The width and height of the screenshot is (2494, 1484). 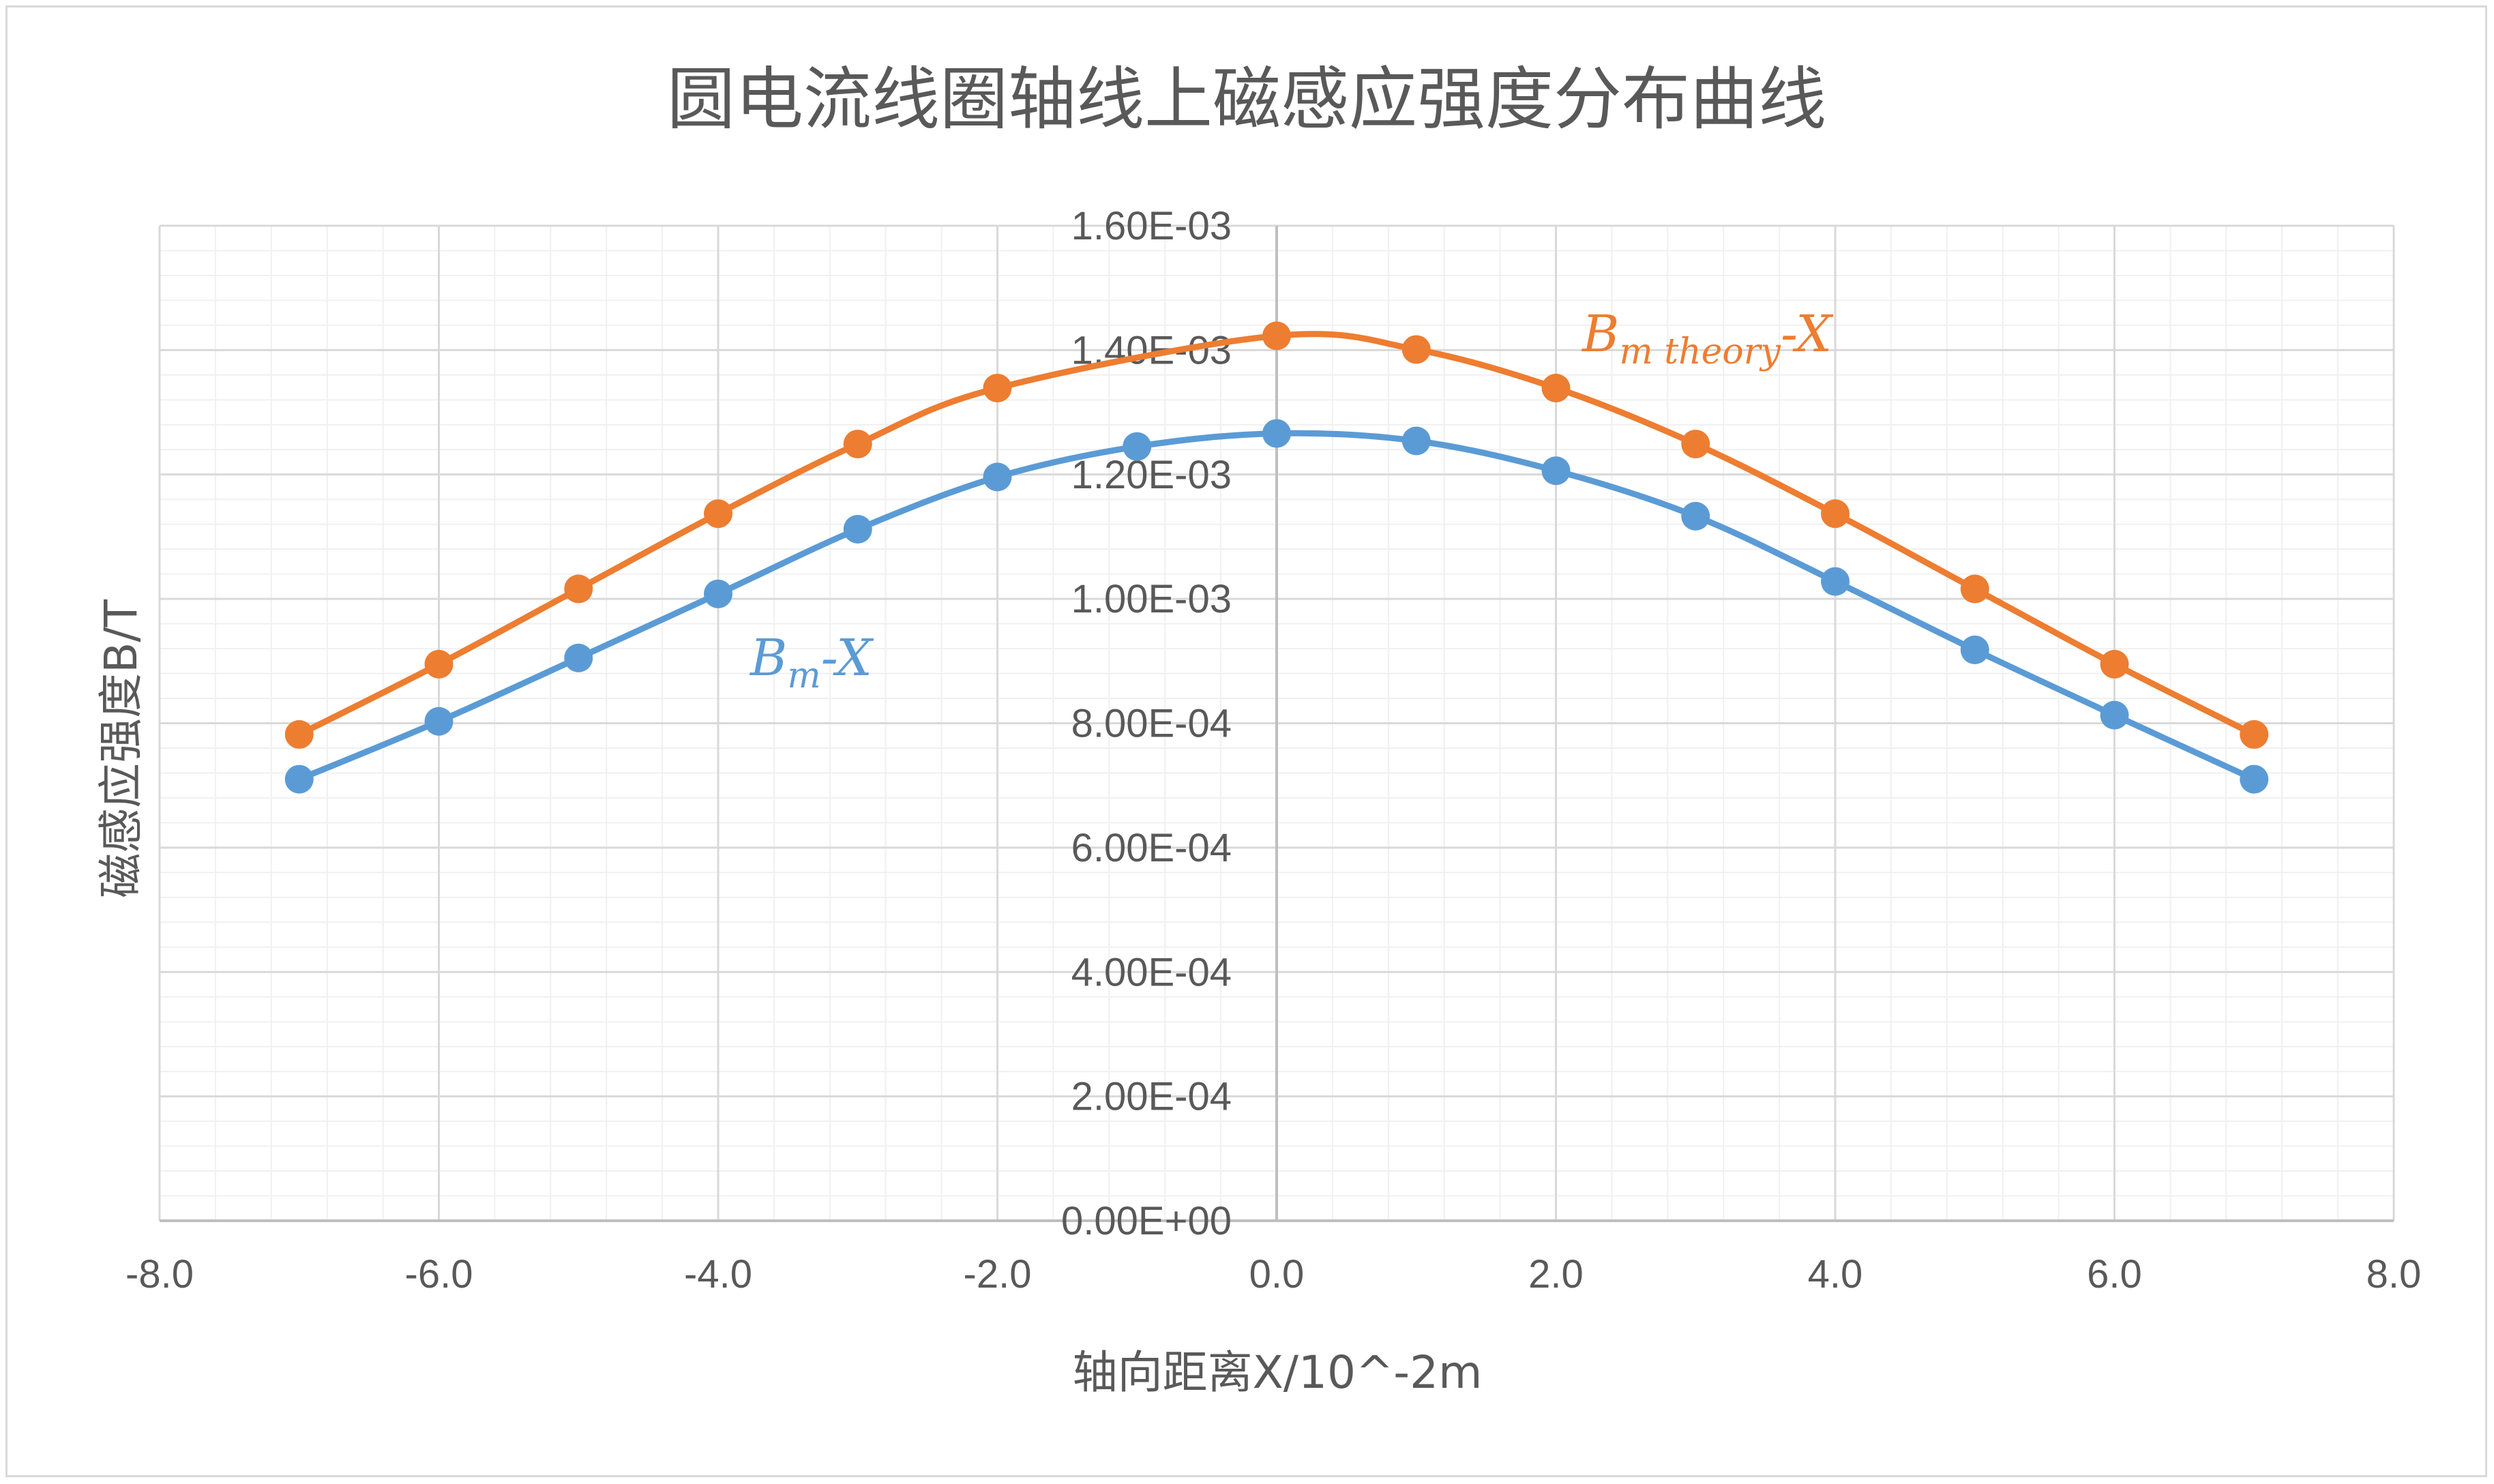 What do you see at coordinates (1151, 848) in the screenshot?
I see `y-tick-label: 6.00E-04` at bounding box center [1151, 848].